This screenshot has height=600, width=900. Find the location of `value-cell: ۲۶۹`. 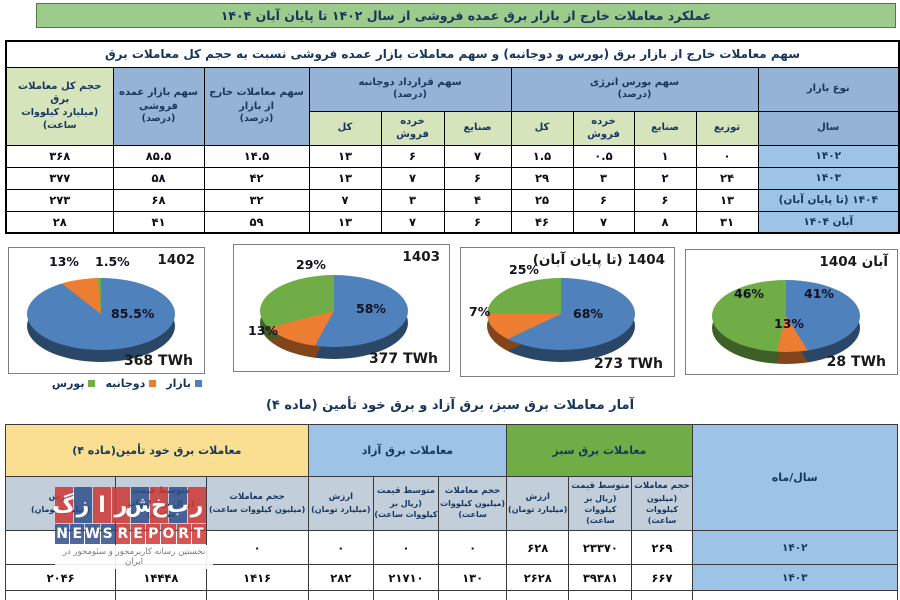

value-cell: ۲۶۹ is located at coordinates (662, 547).